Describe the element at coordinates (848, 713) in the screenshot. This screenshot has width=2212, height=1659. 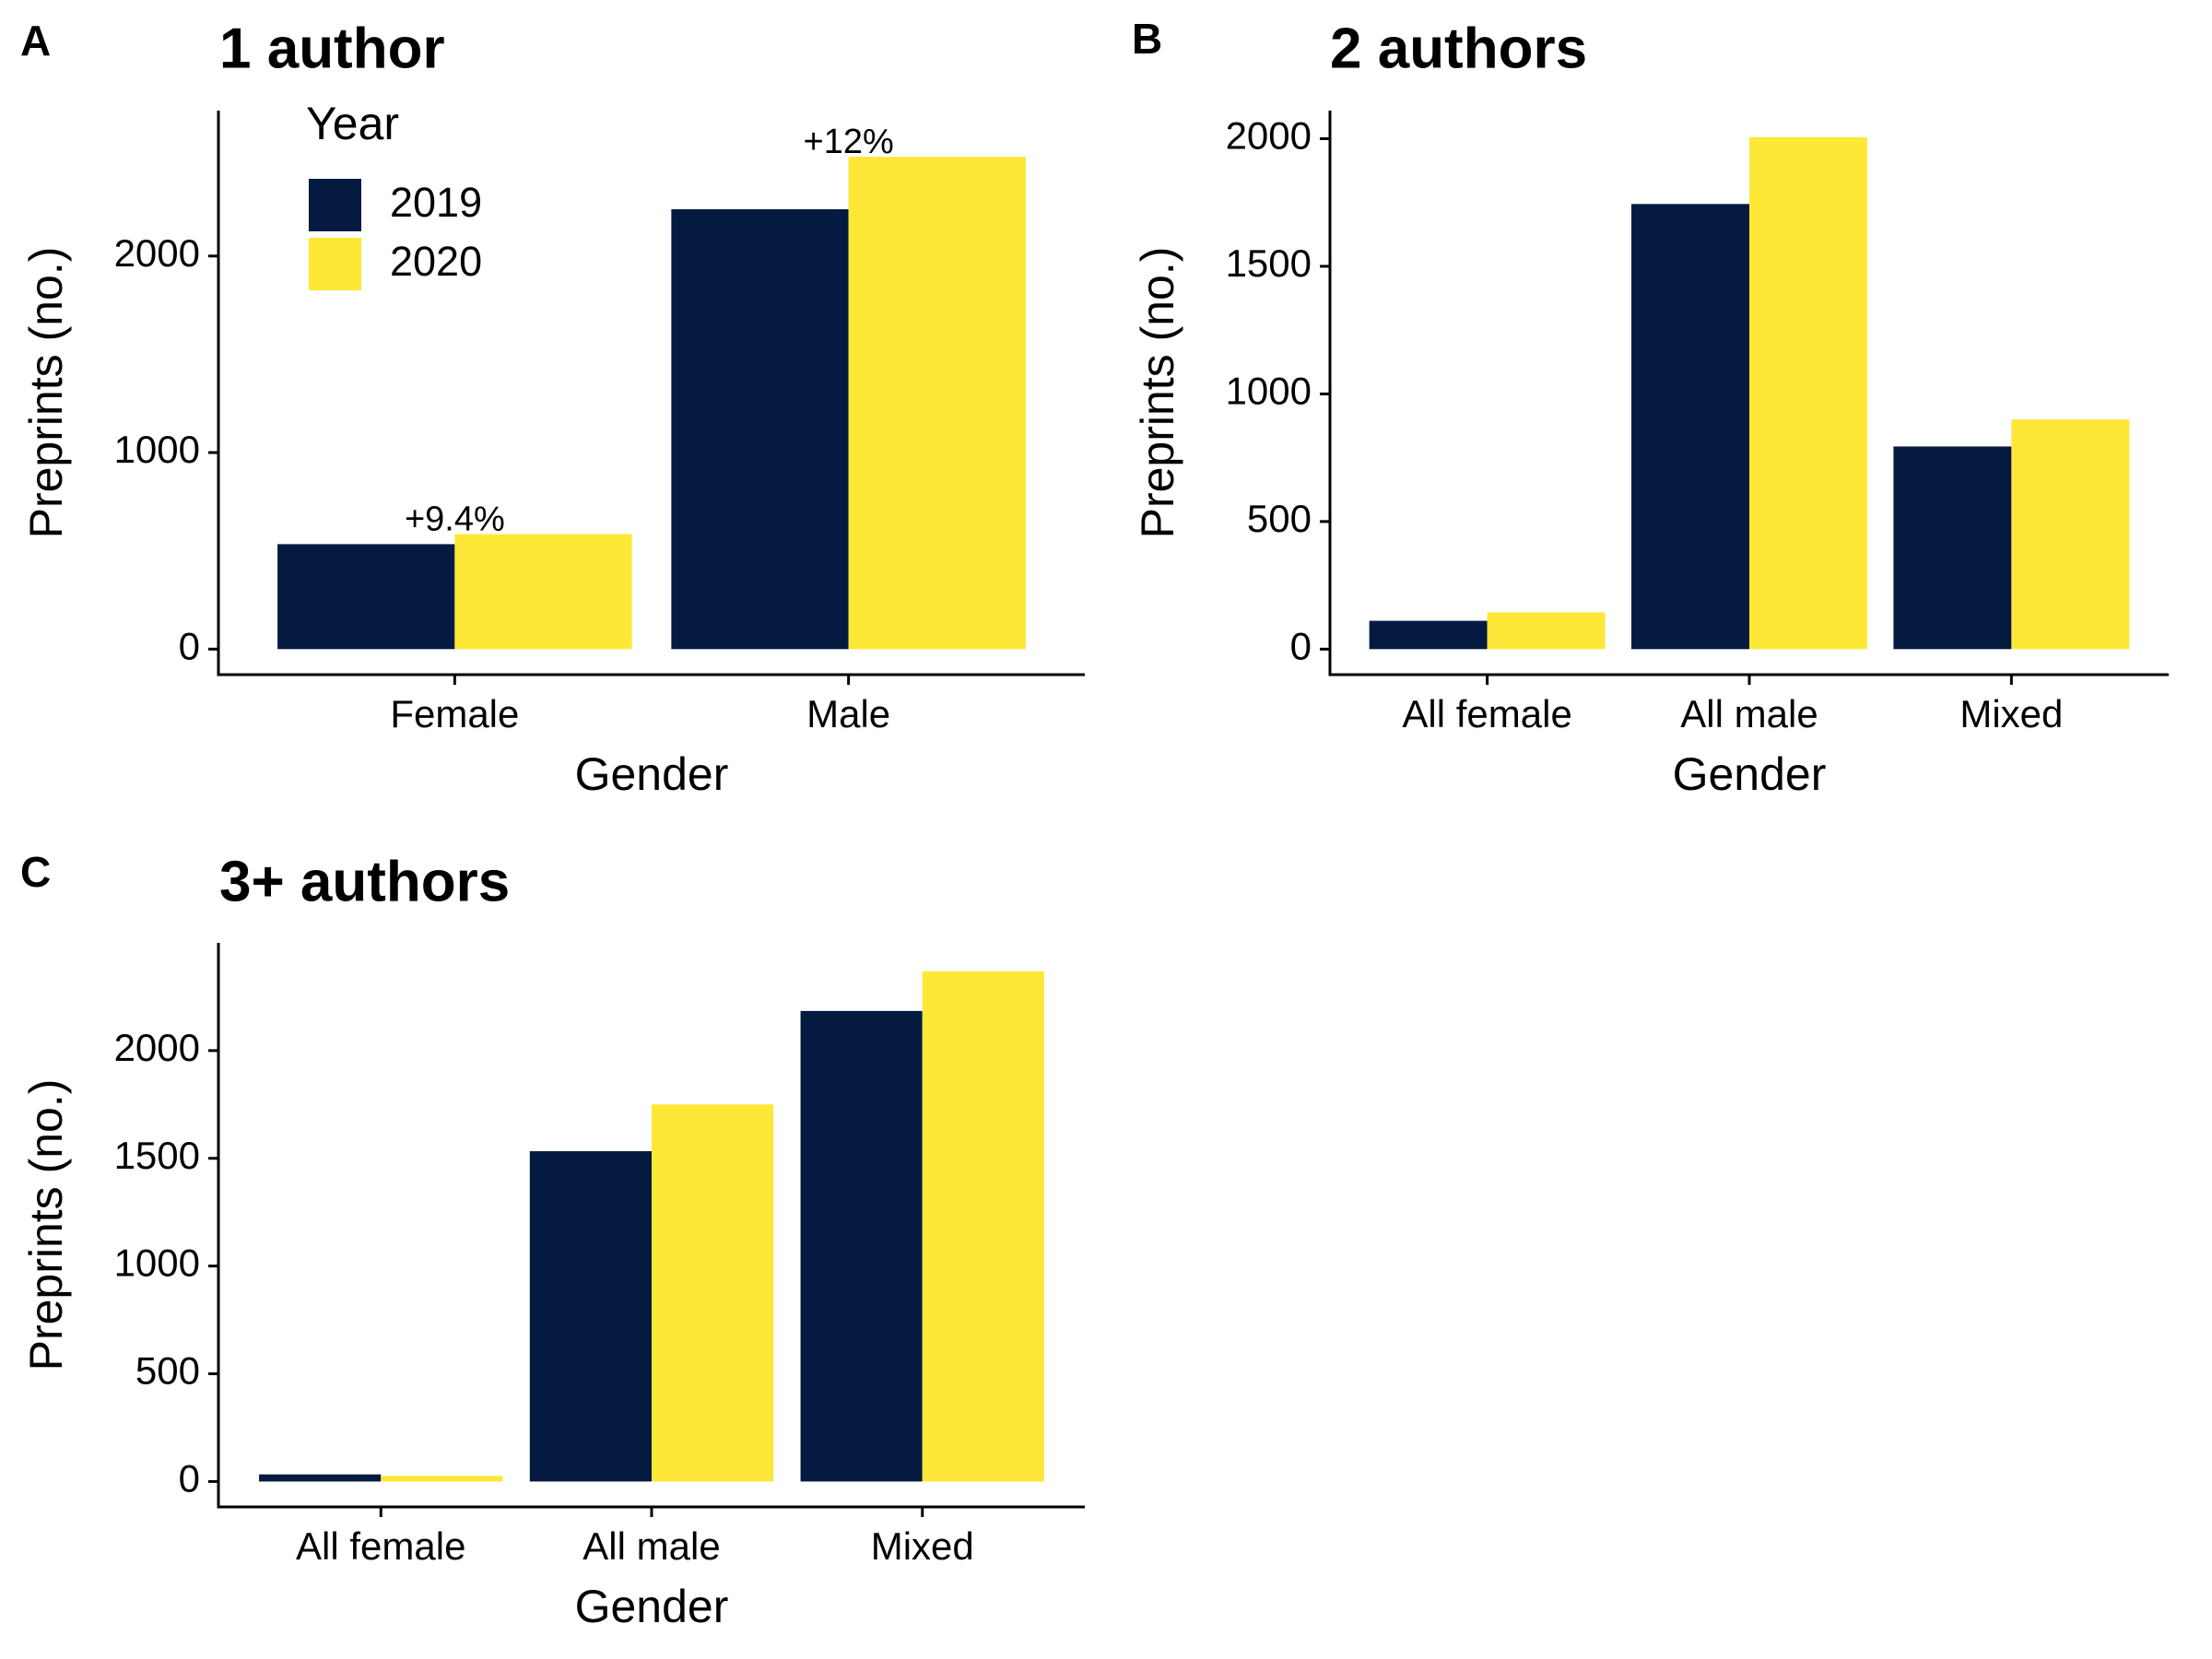
I see `x-tick-label: Male` at that location.